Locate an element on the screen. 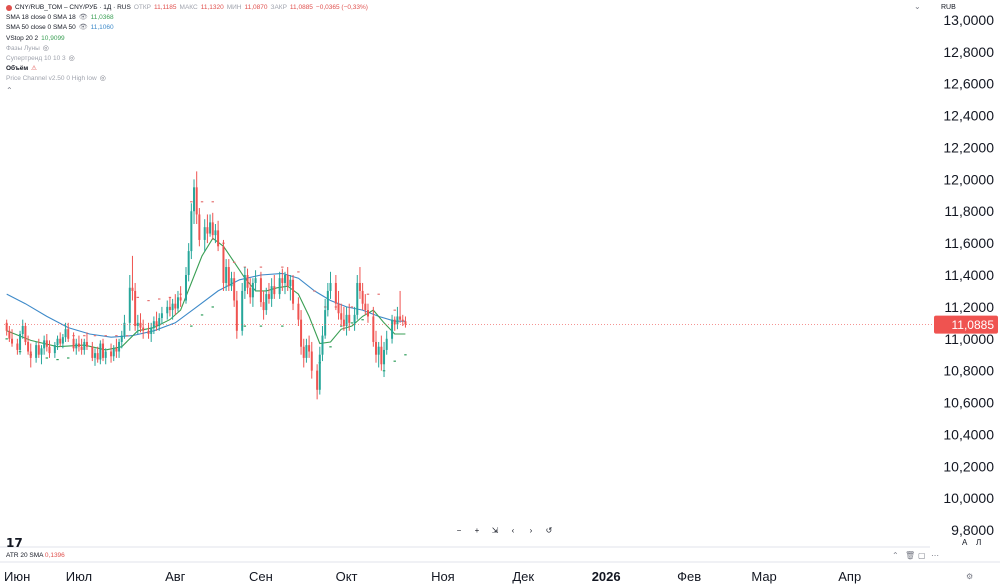  zoom-in-button: + is located at coordinates (477, 530).